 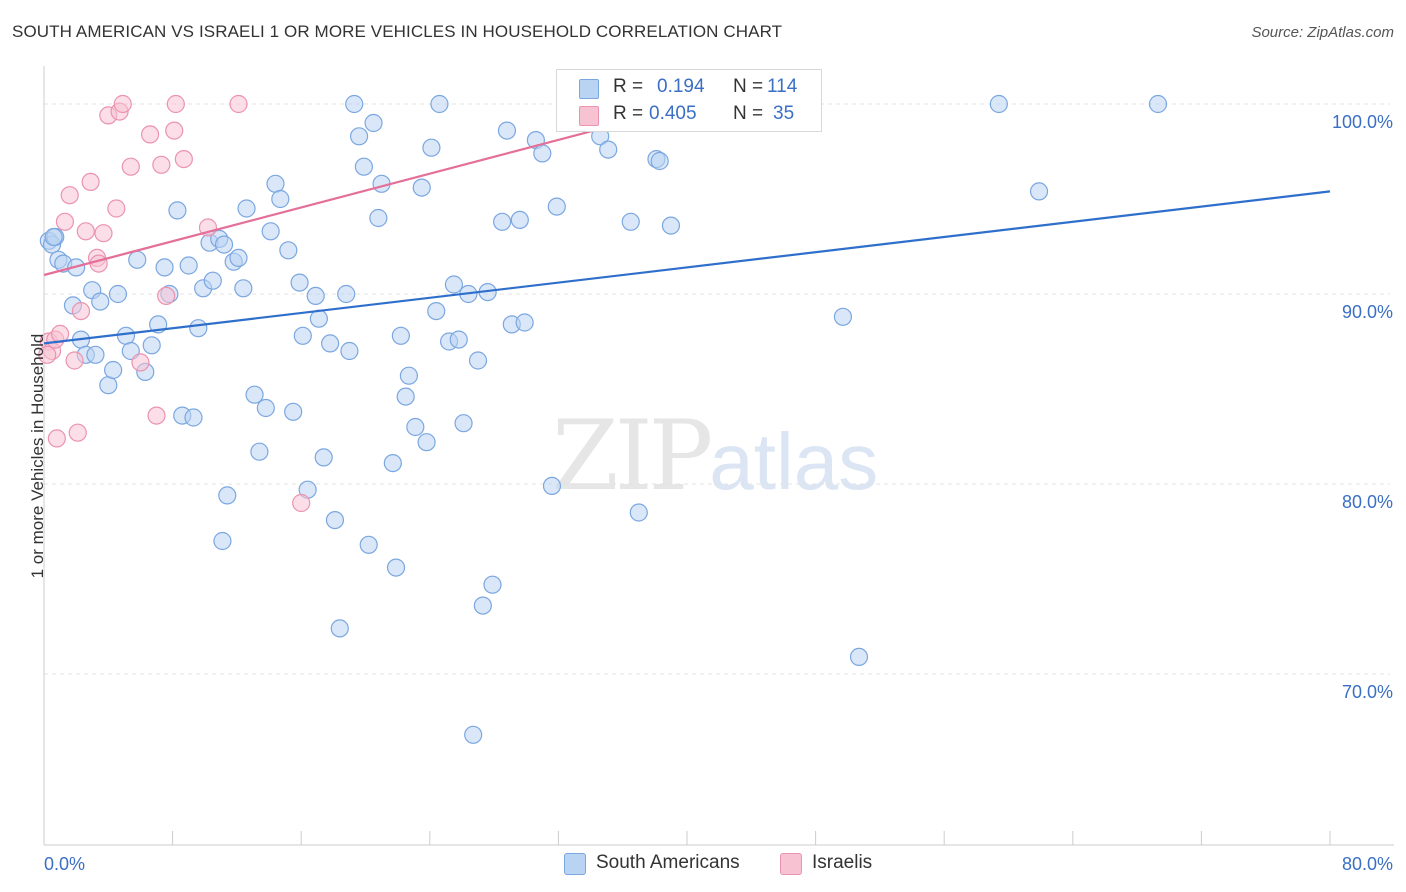 I want to click on n-value: 35, so click(x=784, y=113).